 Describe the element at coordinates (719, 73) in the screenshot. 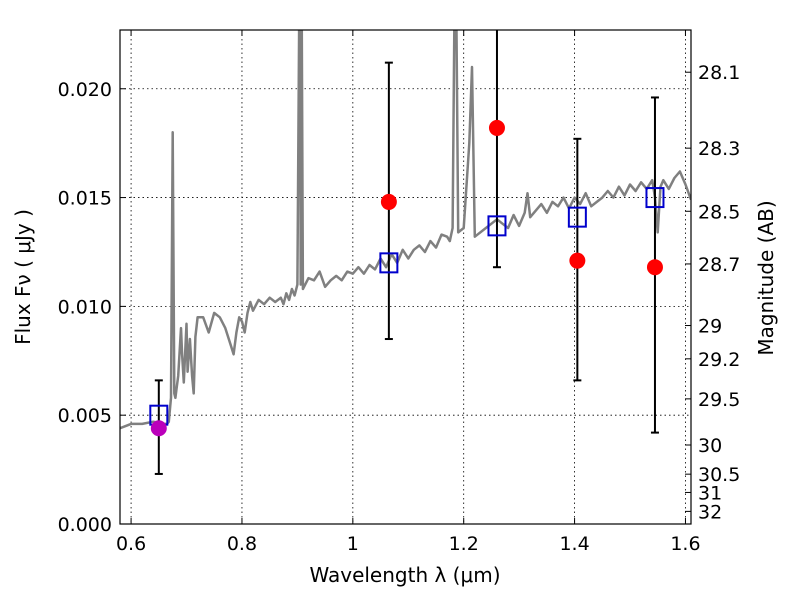

I see `magnitude-tick-label: 28.1` at that location.